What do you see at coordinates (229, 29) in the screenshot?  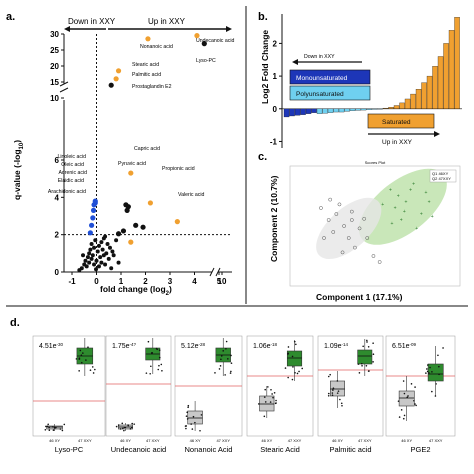 I see `up-arrow-head` at bounding box center [229, 29].